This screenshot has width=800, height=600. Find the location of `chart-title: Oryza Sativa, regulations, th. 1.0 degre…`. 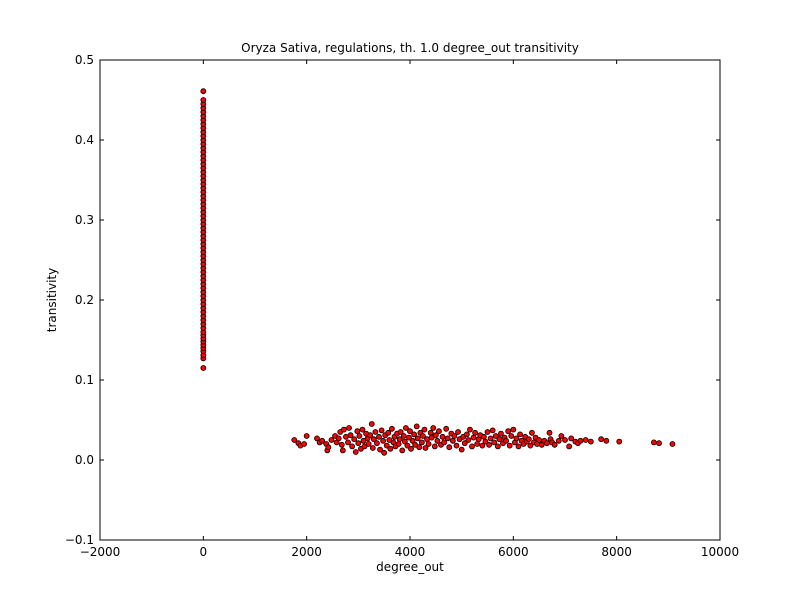

chart-title: Oryza Sativa, regulations, th. 1.0 degre… is located at coordinates (410, 48).